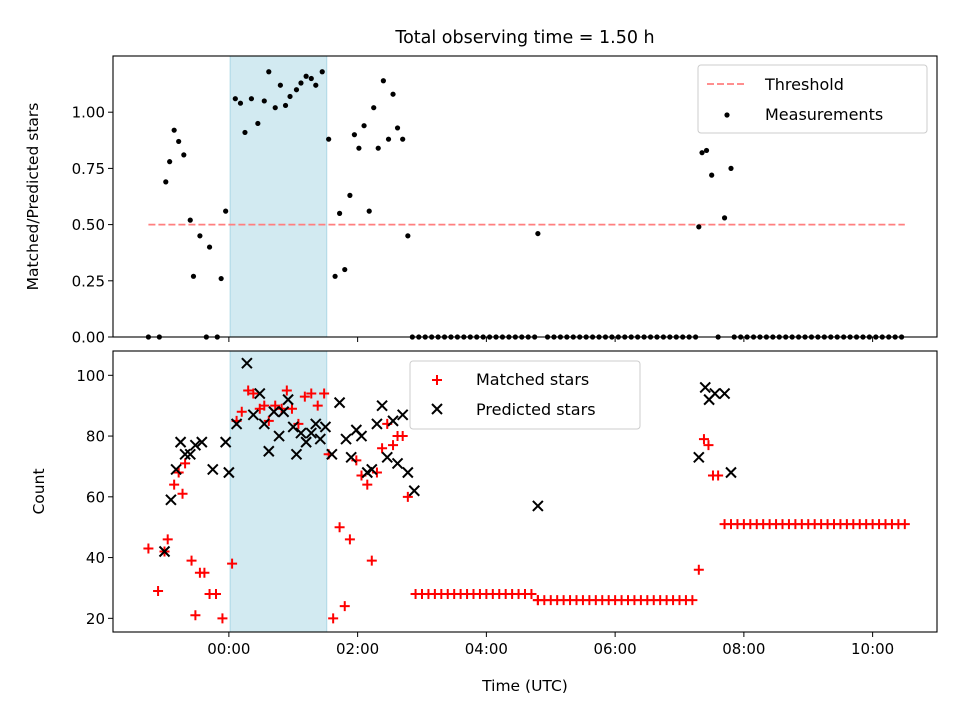  What do you see at coordinates (812, 99) in the screenshot?
I see `legend: Threshold Measurements` at bounding box center [812, 99].